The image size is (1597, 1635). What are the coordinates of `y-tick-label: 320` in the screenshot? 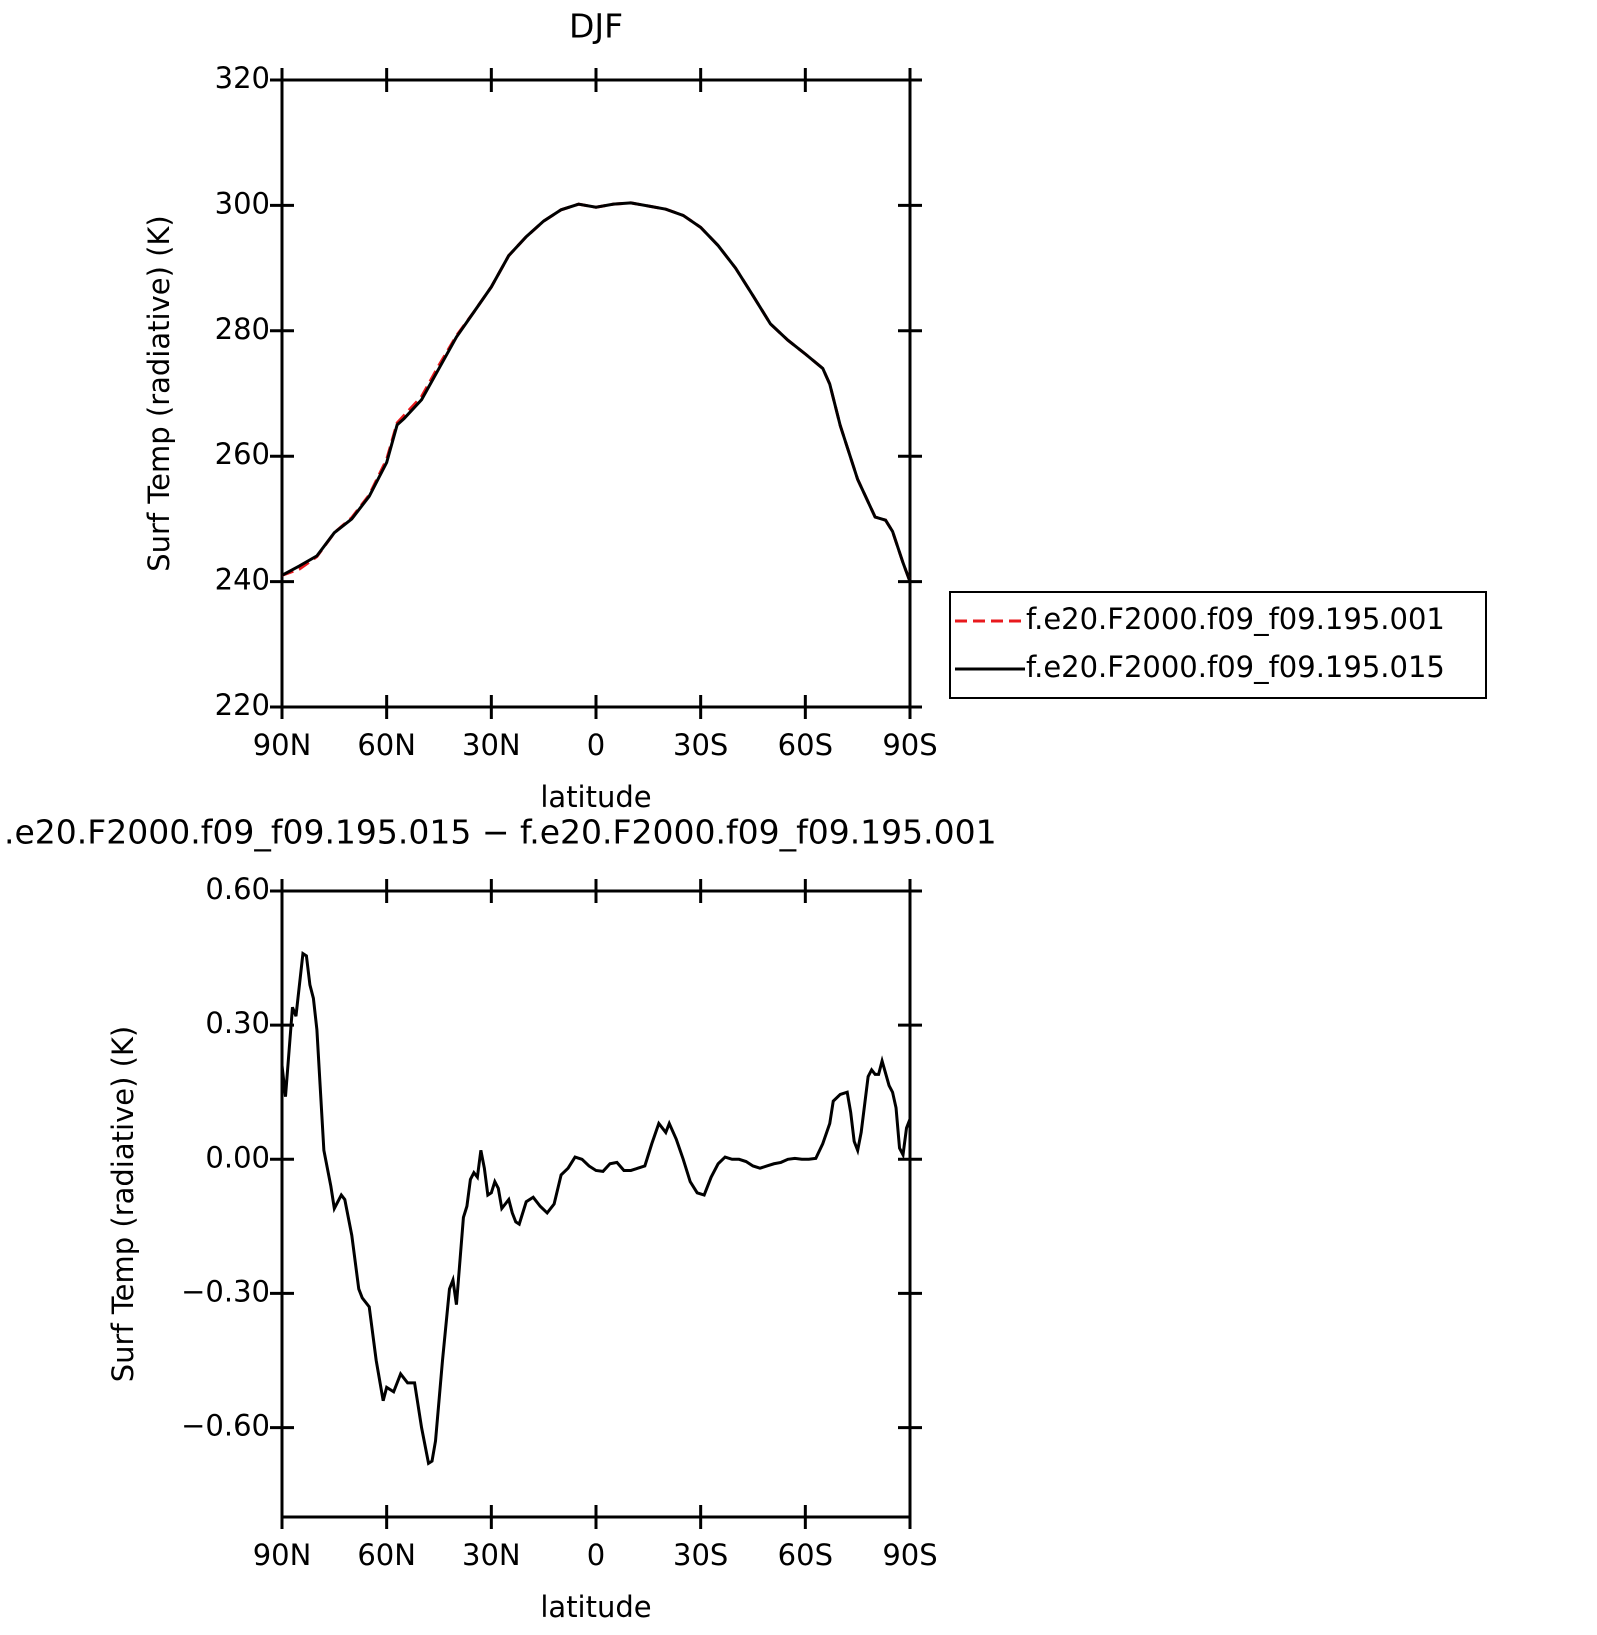 It's located at (242, 78).